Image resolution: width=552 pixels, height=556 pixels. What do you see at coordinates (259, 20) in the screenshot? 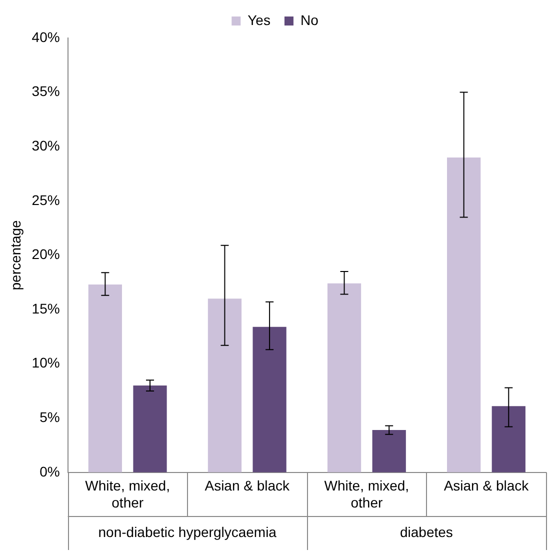
I see `legend-label: Yes` at bounding box center [259, 20].